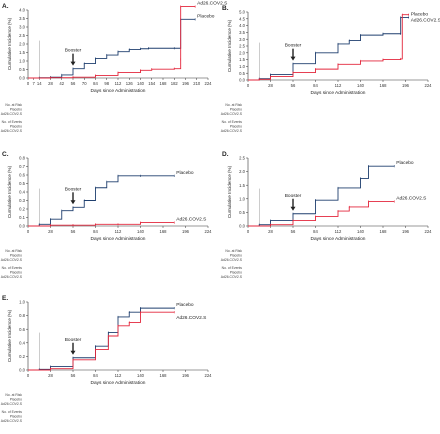  Describe the element at coordinates (5, 6) in the screenshot. I see `panel-label: A.` at that location.